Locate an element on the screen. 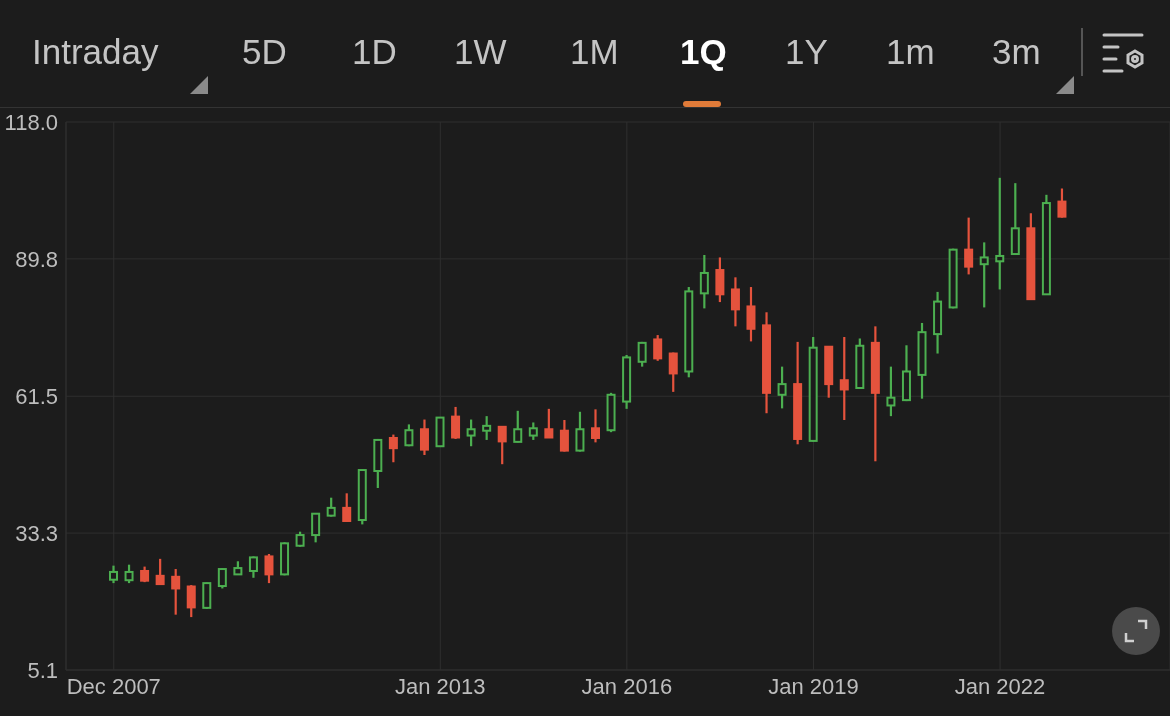 The height and width of the screenshot is (716, 1170). text: 1Y is located at coordinates (806, 52).